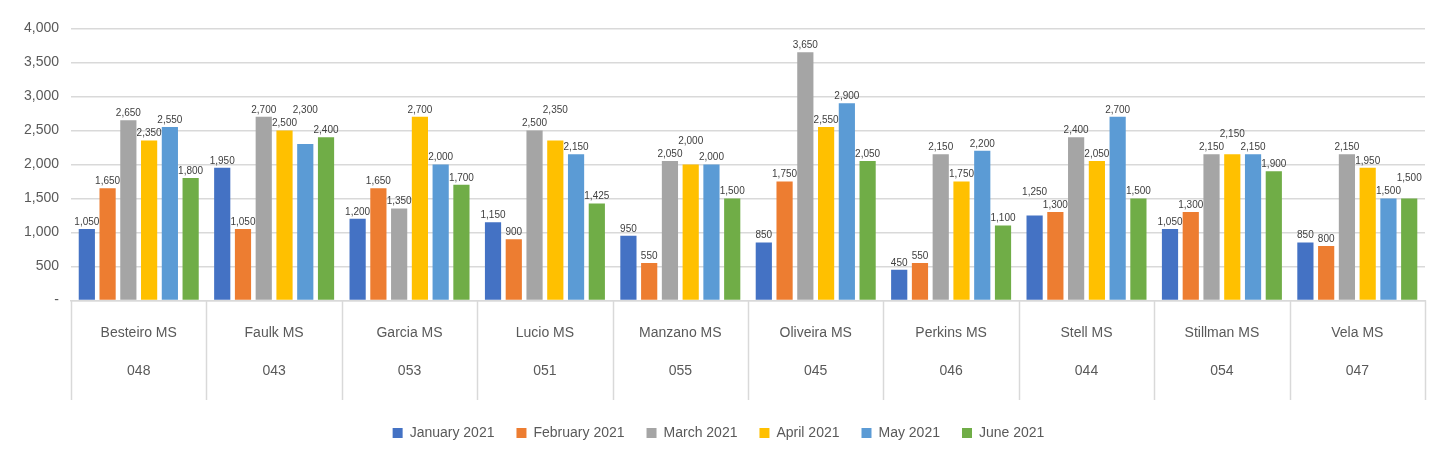  What do you see at coordinates (579, 431) in the screenshot?
I see `legend-label: February 2021` at bounding box center [579, 431].